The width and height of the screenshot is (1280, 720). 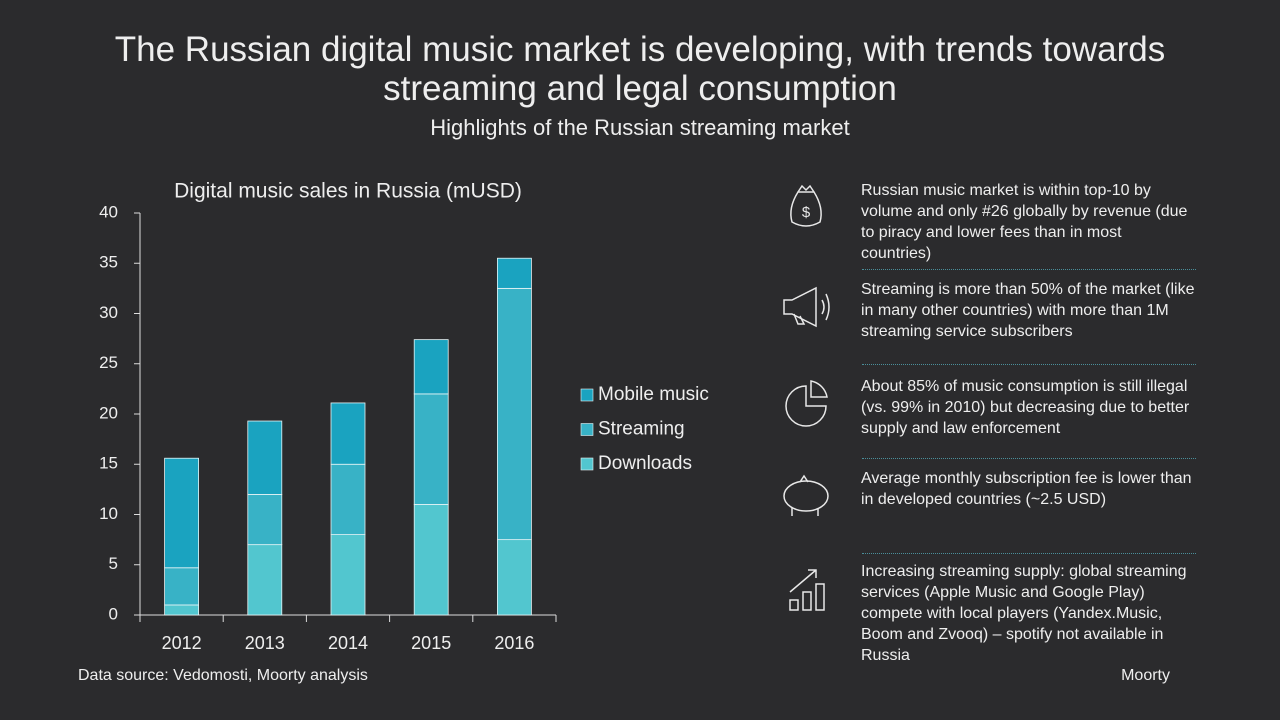 I want to click on chart-title: Digital music sales in Russia (mUSD), so click(x=348, y=191).